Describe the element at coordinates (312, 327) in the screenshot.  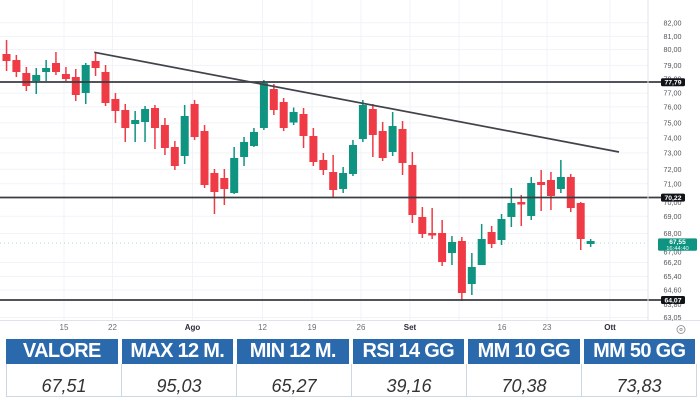
I see `svg-text: 19` at that location.